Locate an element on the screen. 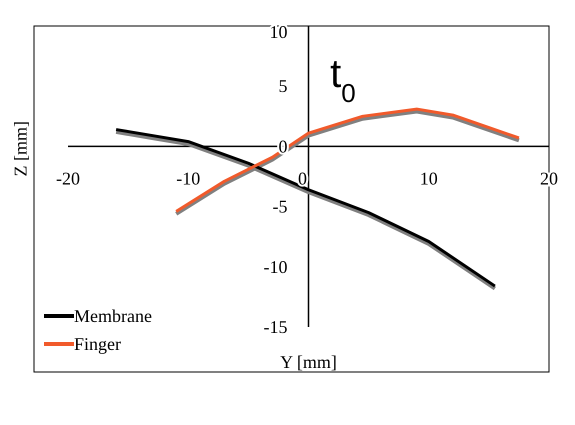  annotation: t$_{0}$ is located at coordinates (343, 80).